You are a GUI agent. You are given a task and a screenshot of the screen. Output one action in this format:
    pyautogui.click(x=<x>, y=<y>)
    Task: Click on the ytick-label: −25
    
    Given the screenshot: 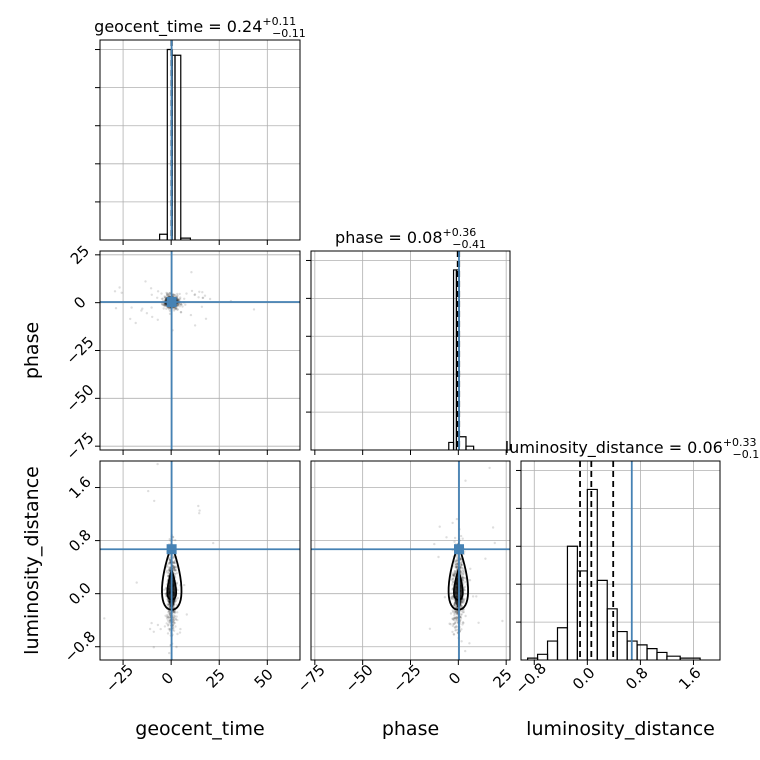 What is the action you would take?
    pyautogui.click(x=79, y=350)
    